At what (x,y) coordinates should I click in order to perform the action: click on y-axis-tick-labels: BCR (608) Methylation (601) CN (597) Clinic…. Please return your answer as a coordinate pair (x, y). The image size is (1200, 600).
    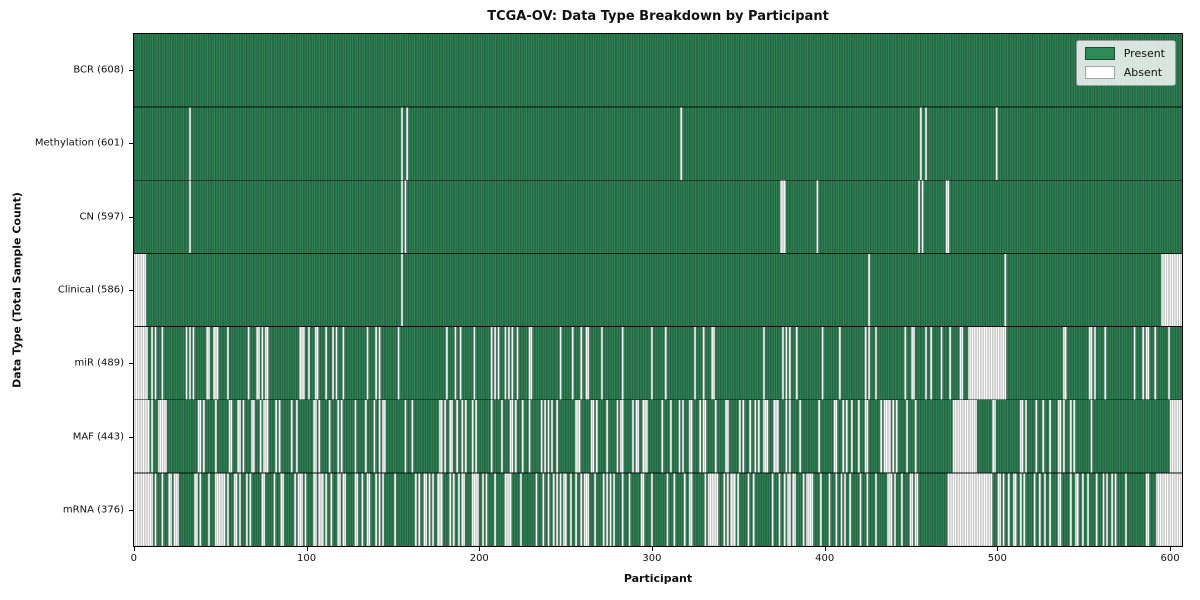
    Looking at the image, I should click on (66, 290).